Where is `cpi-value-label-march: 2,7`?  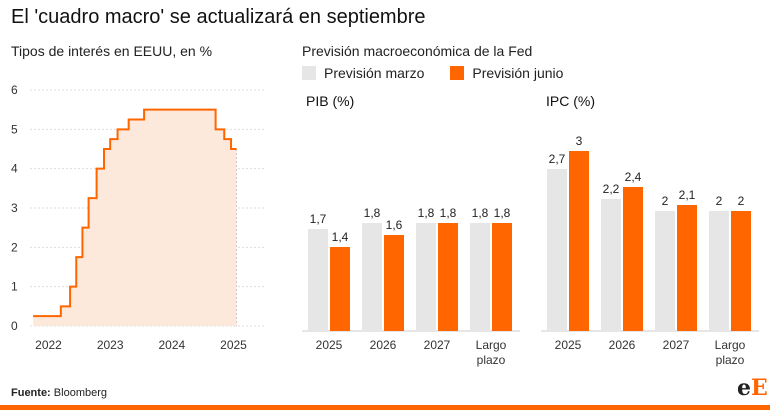
cpi-value-label-march: 2,7 is located at coordinates (557, 159).